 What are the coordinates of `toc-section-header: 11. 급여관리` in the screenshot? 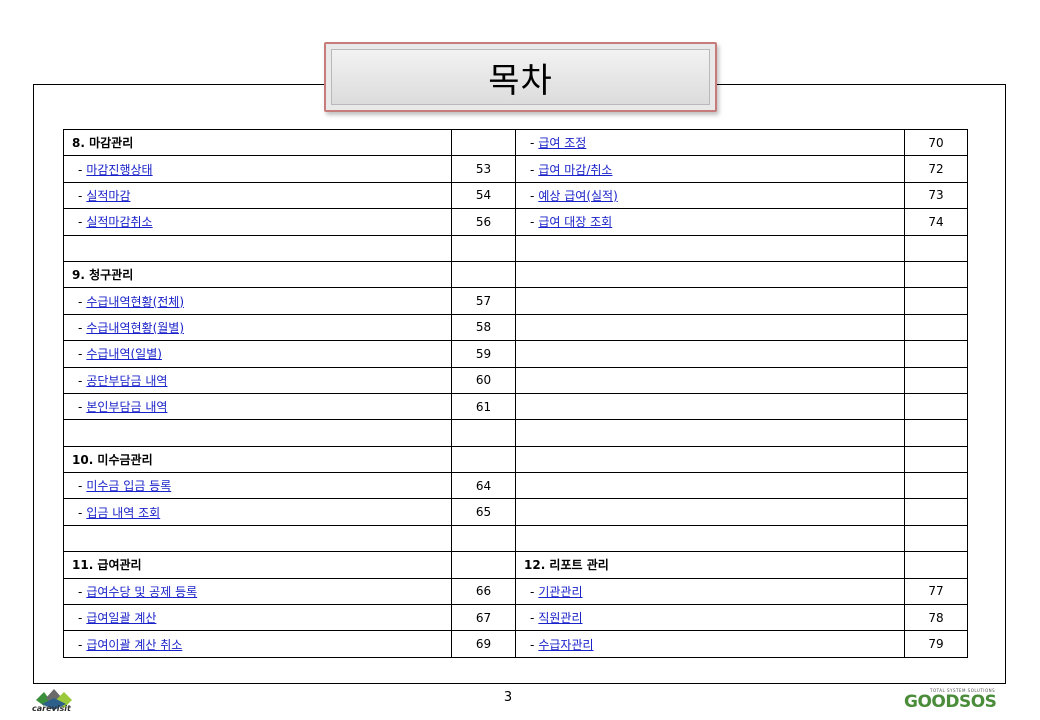 It's located at (257, 565).